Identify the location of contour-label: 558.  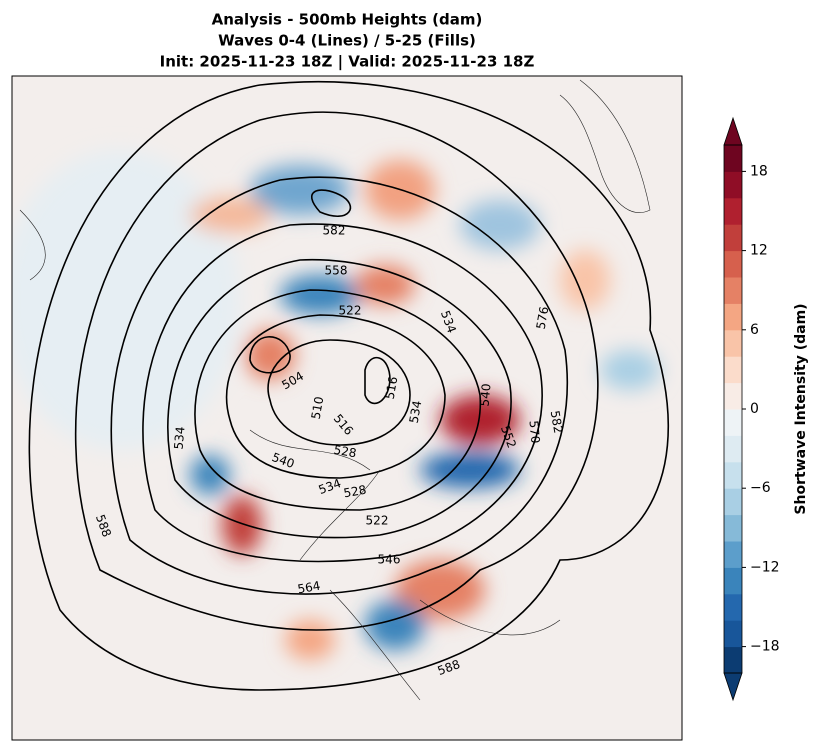
(336, 271).